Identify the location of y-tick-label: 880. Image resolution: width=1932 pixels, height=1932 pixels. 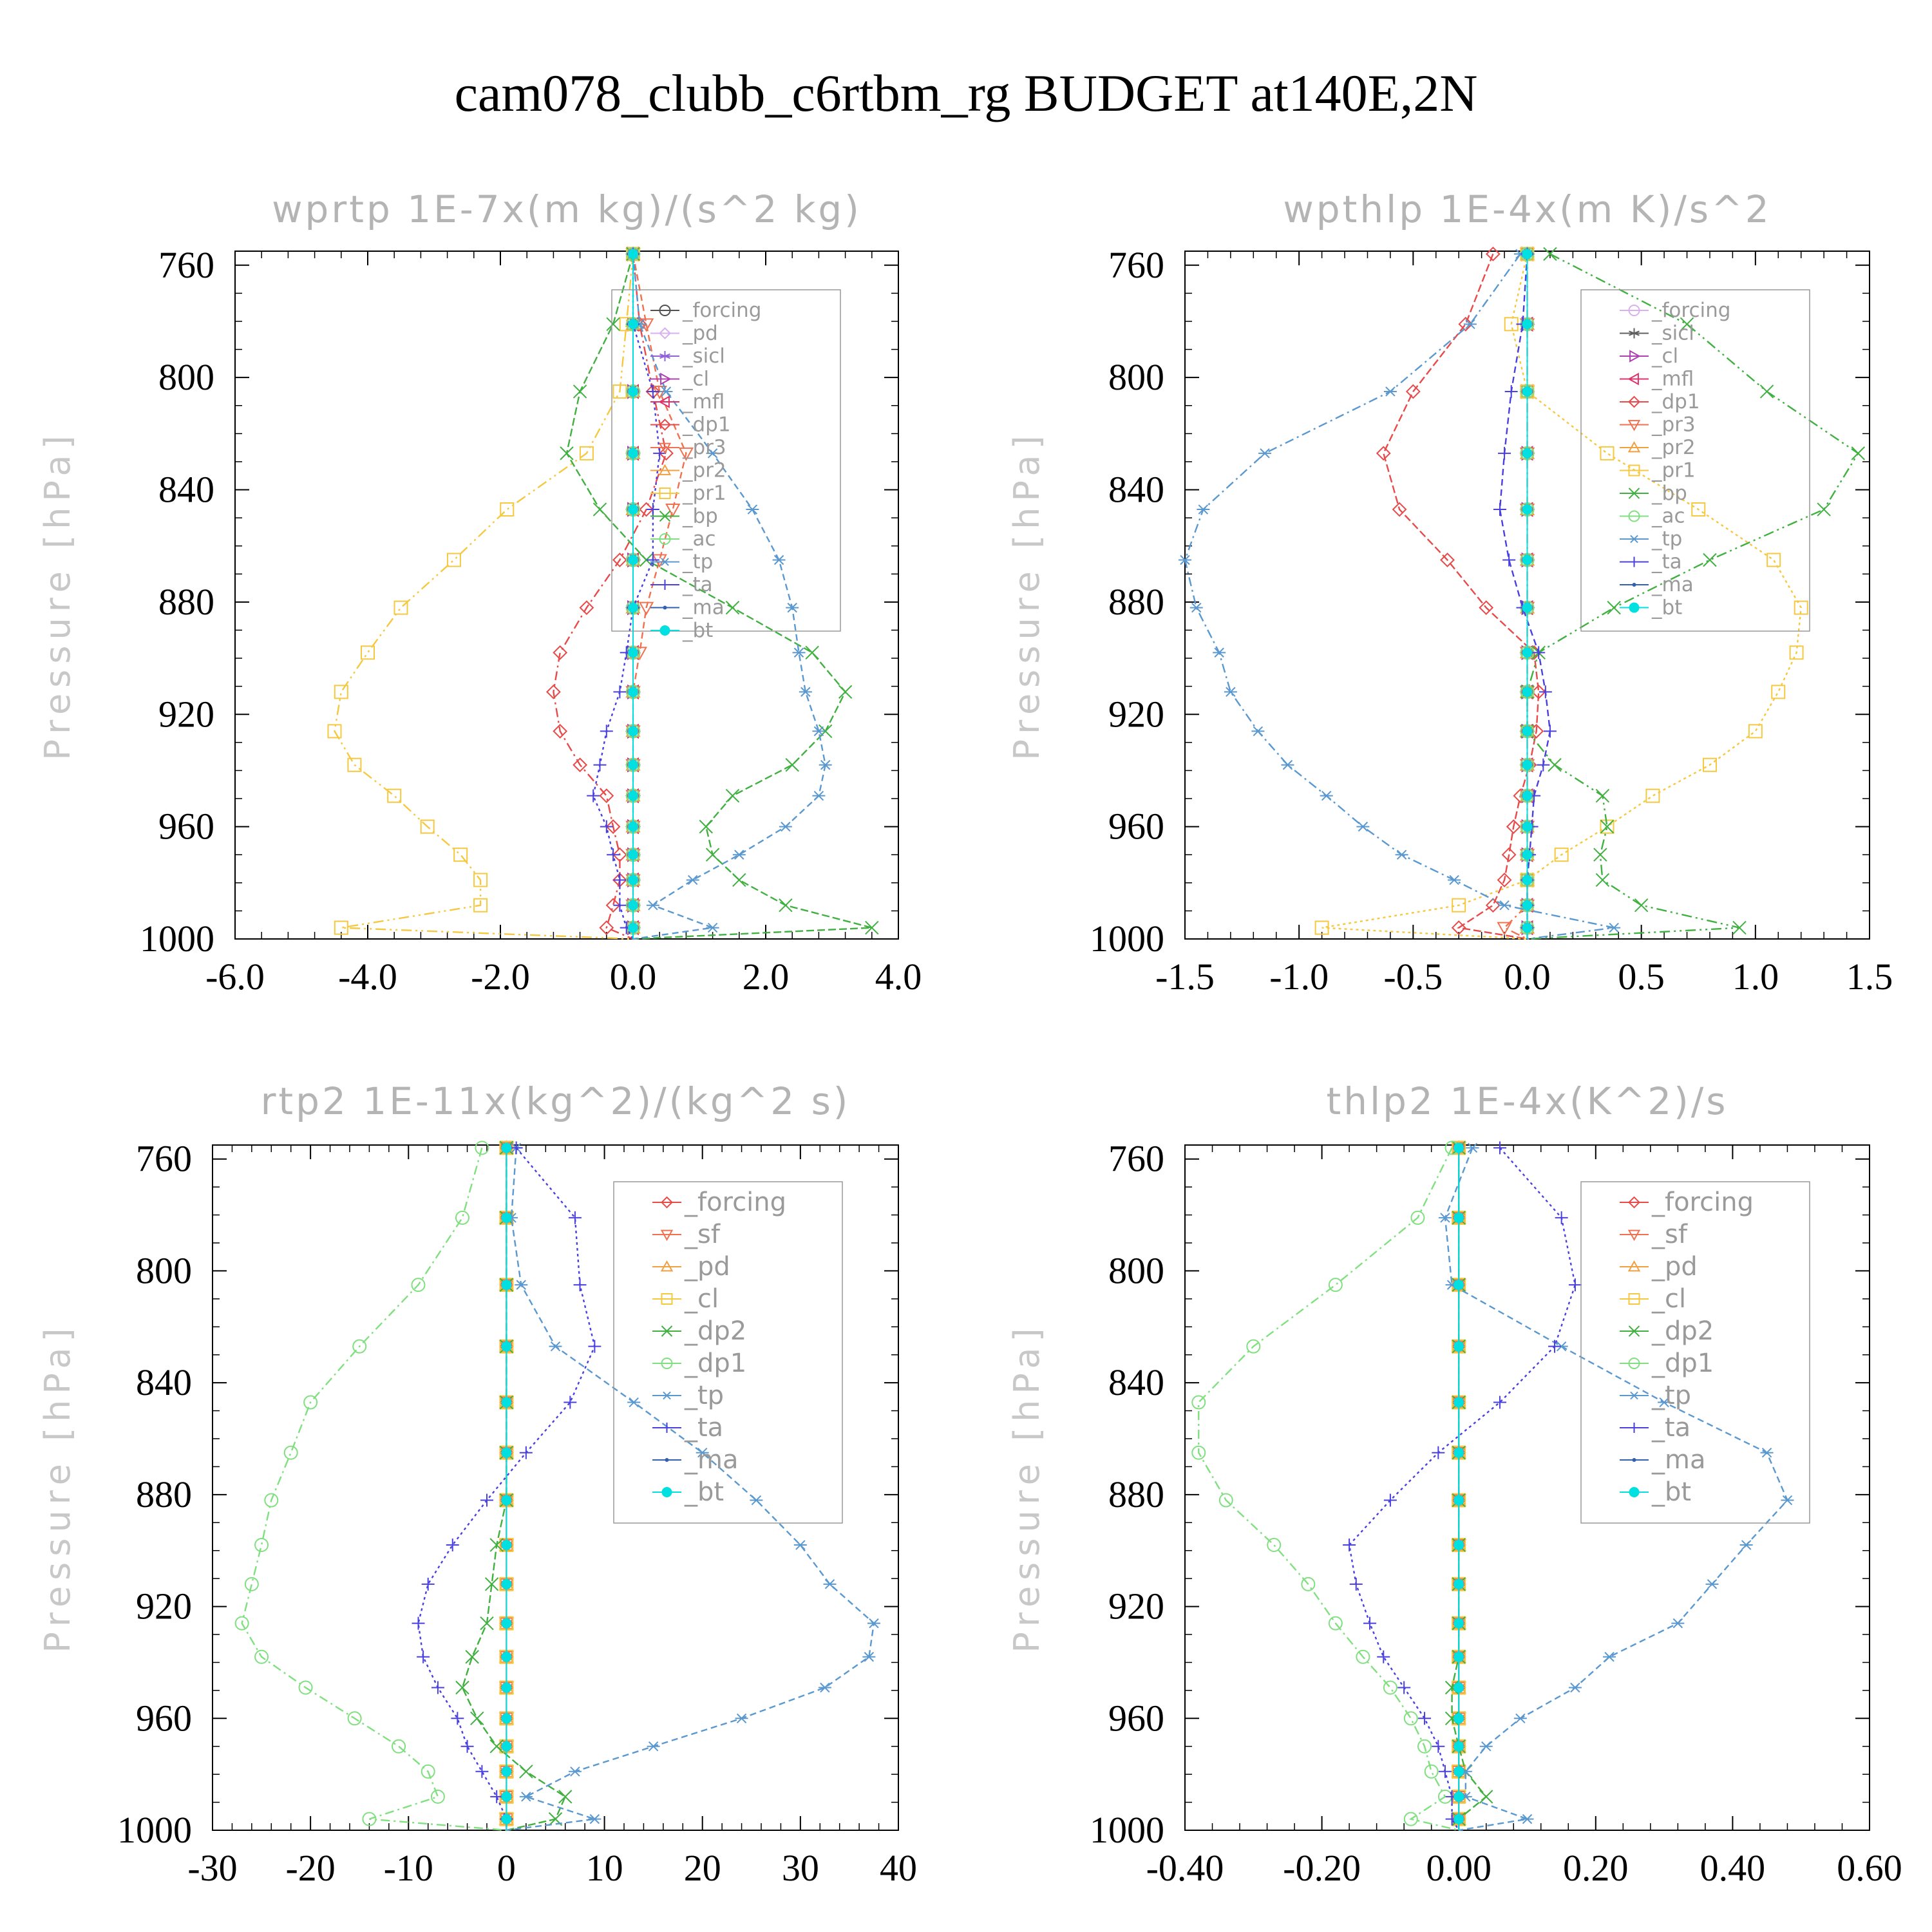
(1136, 602).